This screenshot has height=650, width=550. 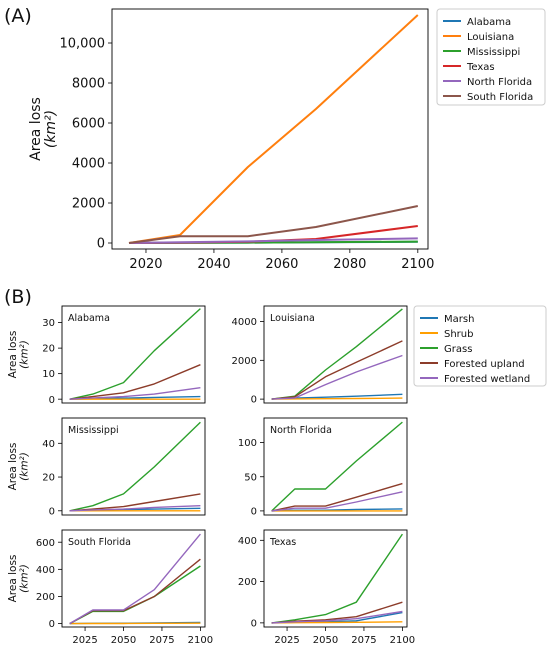 What do you see at coordinates (254, 623) in the screenshot?
I see `chart-b-6-ytick-label: 0` at bounding box center [254, 623].